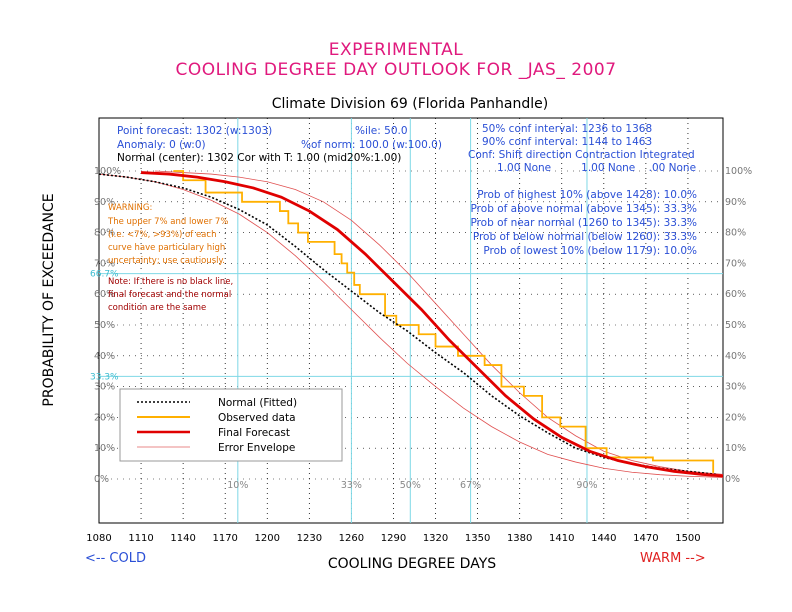  Describe the element at coordinates (393, 538) in the screenshot. I see `x-tick-label: 1290` at that location.